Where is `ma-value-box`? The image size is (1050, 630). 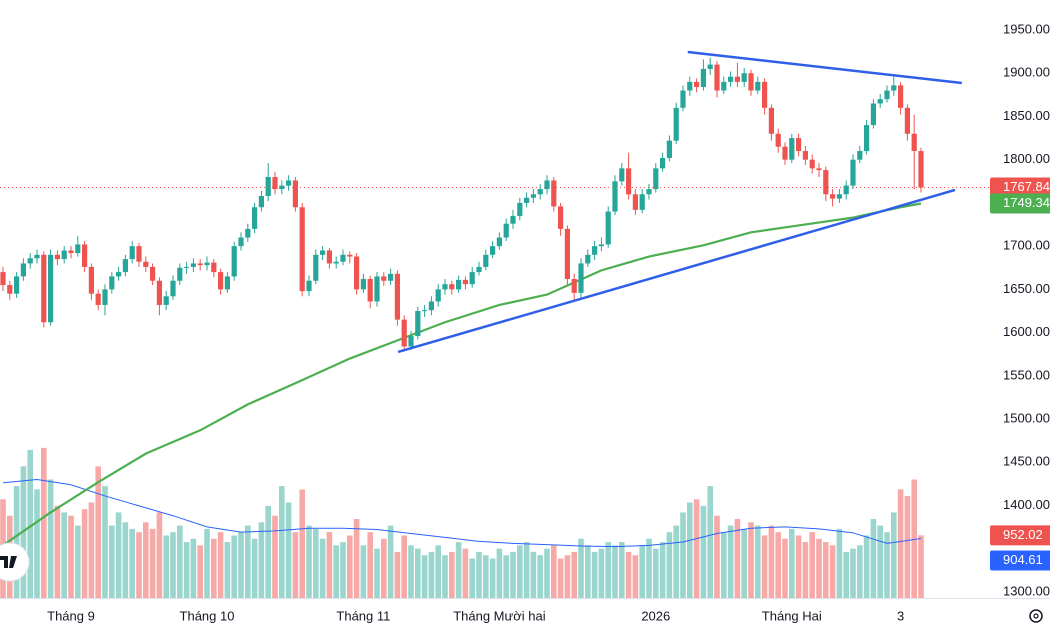
ma-value-box is located at coordinates (1020, 203).